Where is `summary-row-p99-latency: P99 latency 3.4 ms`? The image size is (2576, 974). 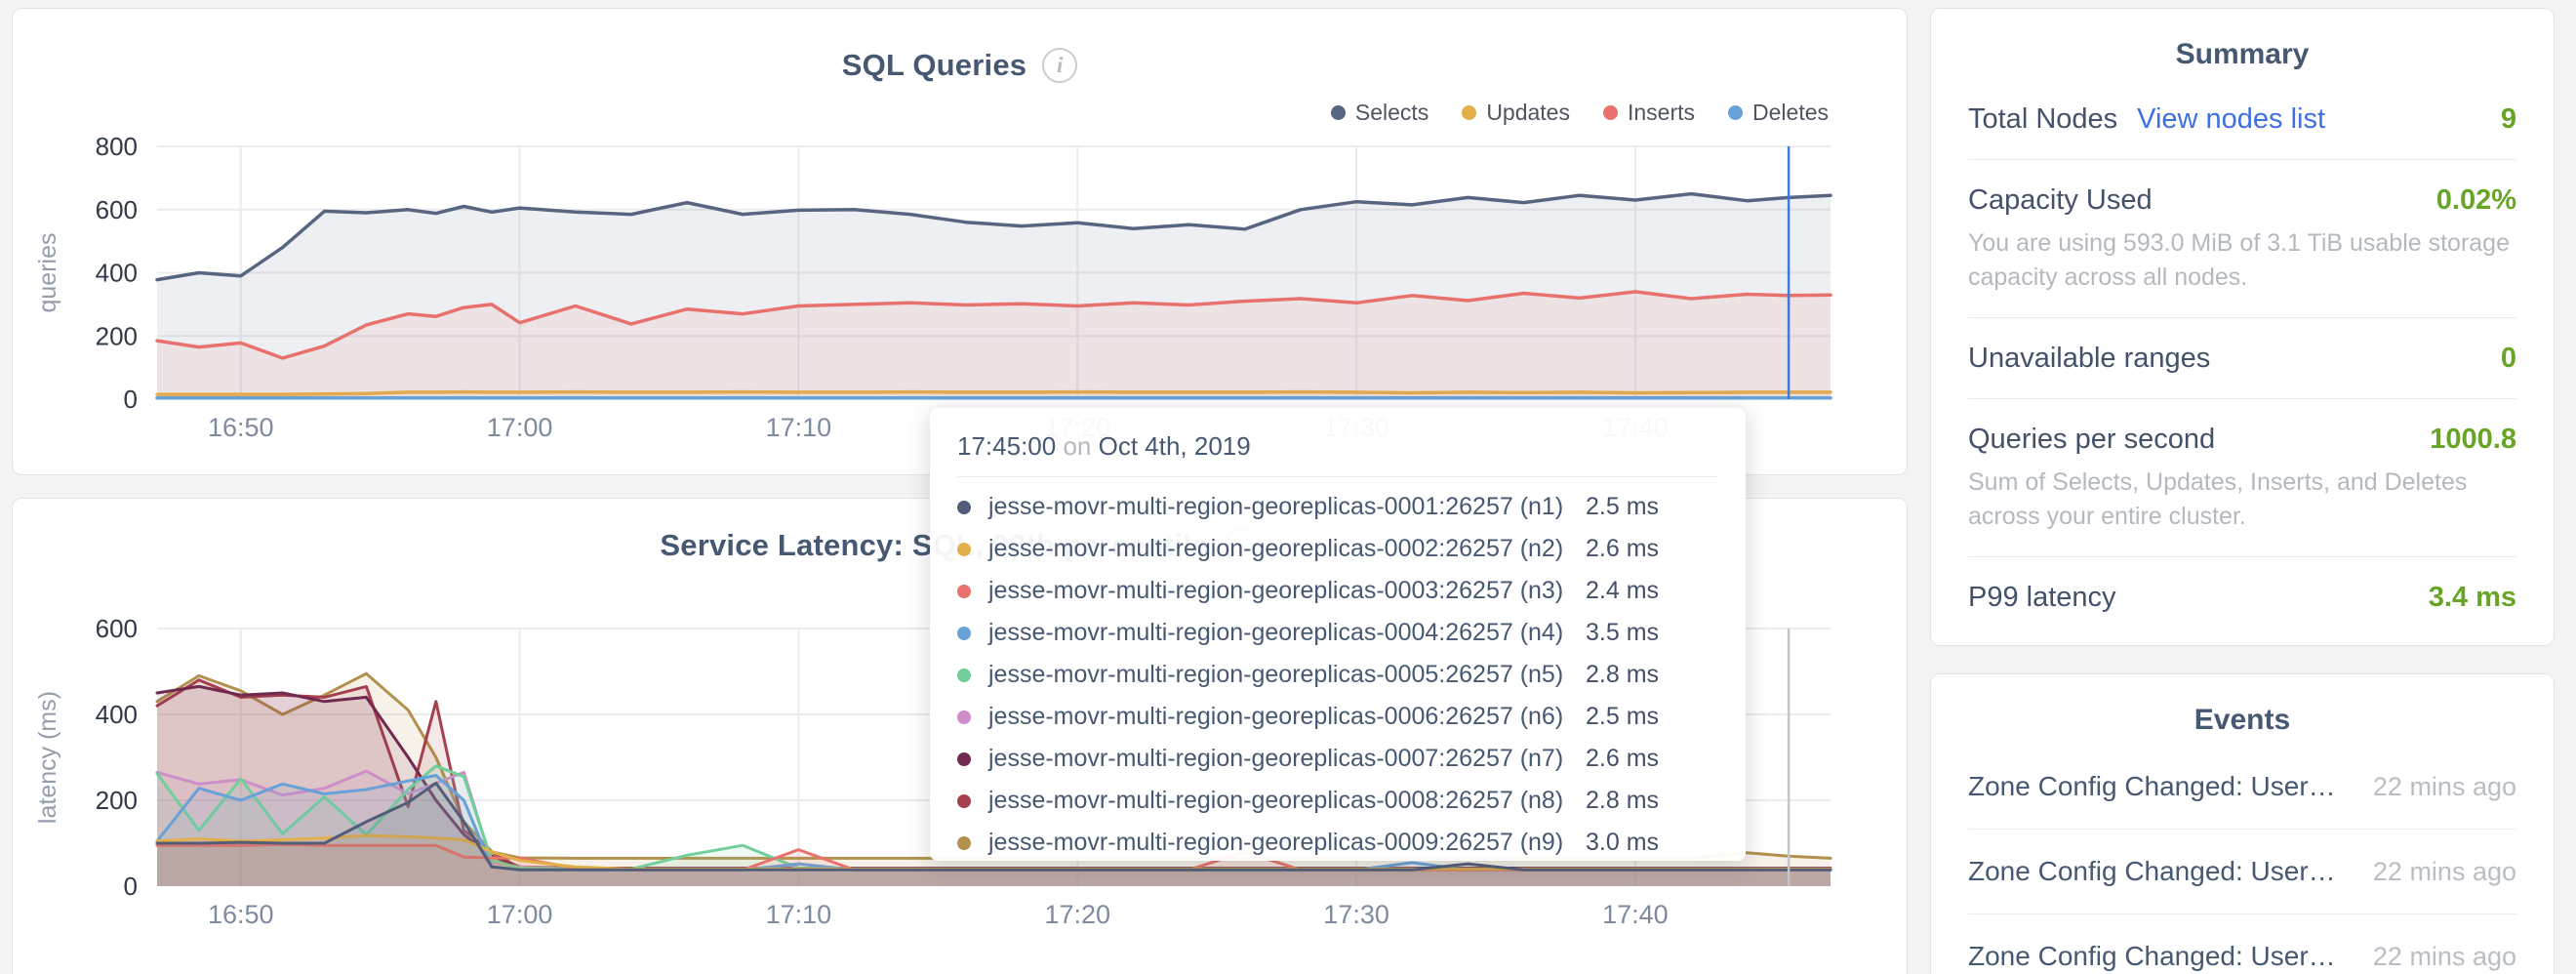 summary-row-p99-latency: P99 latency 3.4 ms is located at coordinates (2242, 597).